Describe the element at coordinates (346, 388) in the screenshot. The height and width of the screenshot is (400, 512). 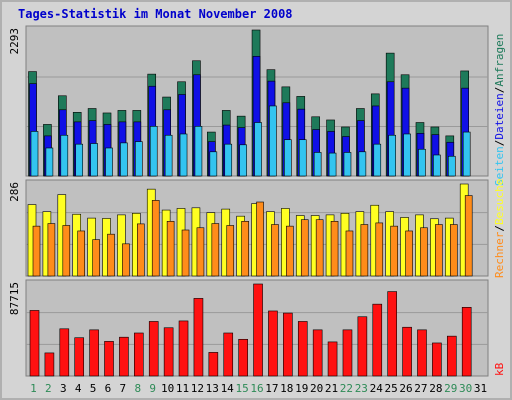
I see `day-label: 22` at that location.